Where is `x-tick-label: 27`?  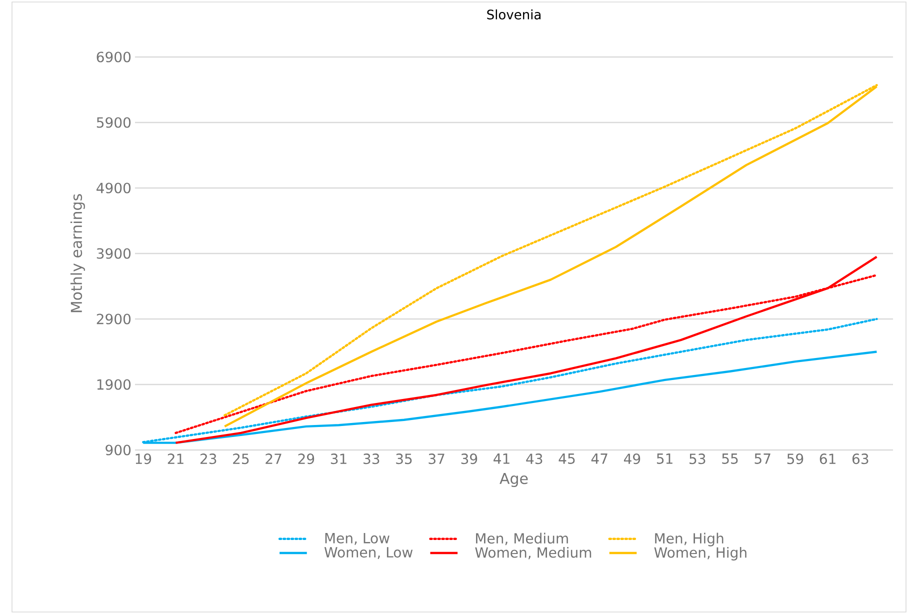 x-tick-label: 27 is located at coordinates (274, 459).